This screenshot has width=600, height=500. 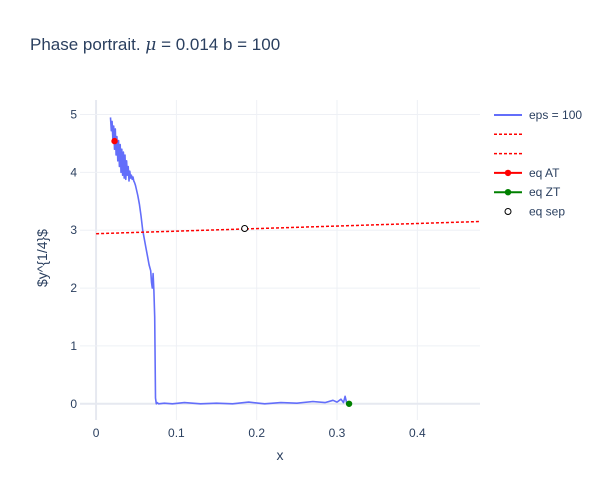 I want to click on x-tick-label: 0.1, so click(x=176, y=433).